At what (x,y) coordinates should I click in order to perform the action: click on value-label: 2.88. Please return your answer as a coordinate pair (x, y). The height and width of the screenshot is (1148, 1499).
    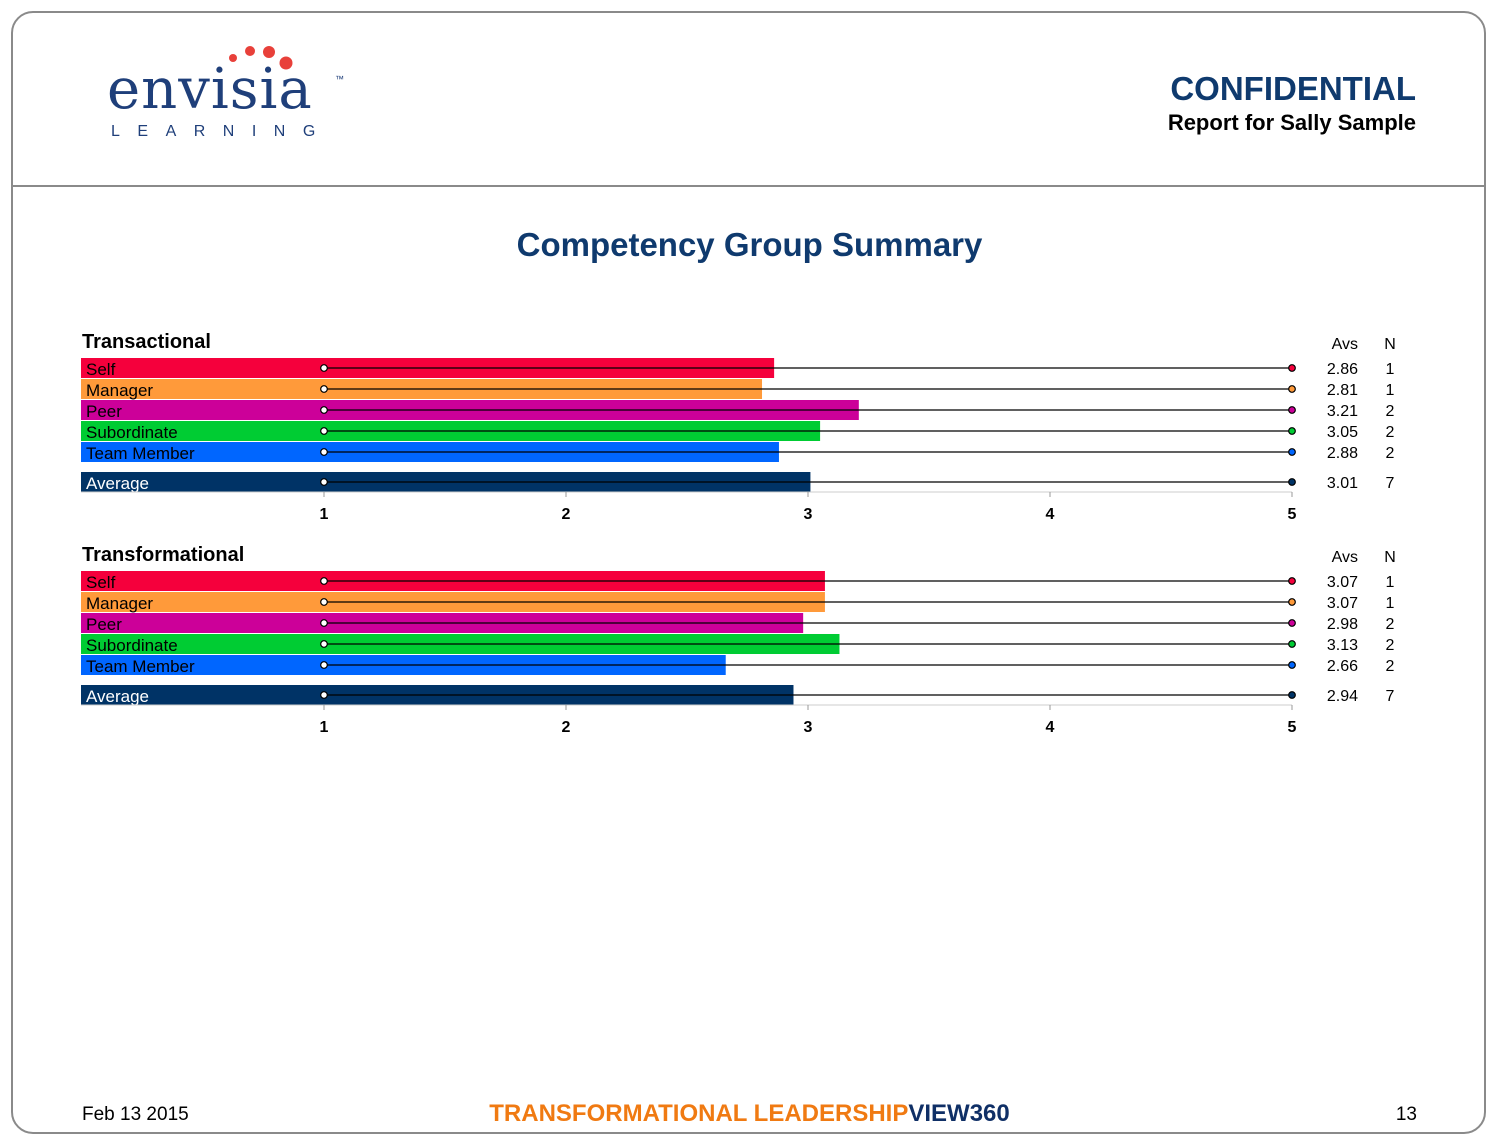
    Looking at the image, I should click on (1342, 453).